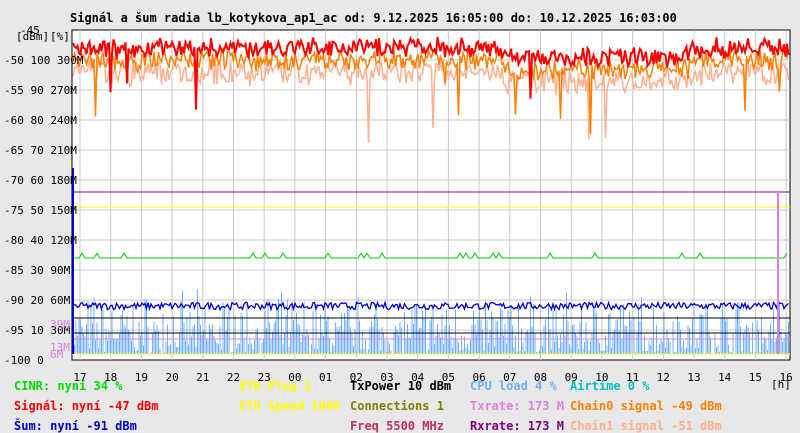 This screenshot has height=433, width=800. I want to click on x-tick-label: 13, so click(693, 377).